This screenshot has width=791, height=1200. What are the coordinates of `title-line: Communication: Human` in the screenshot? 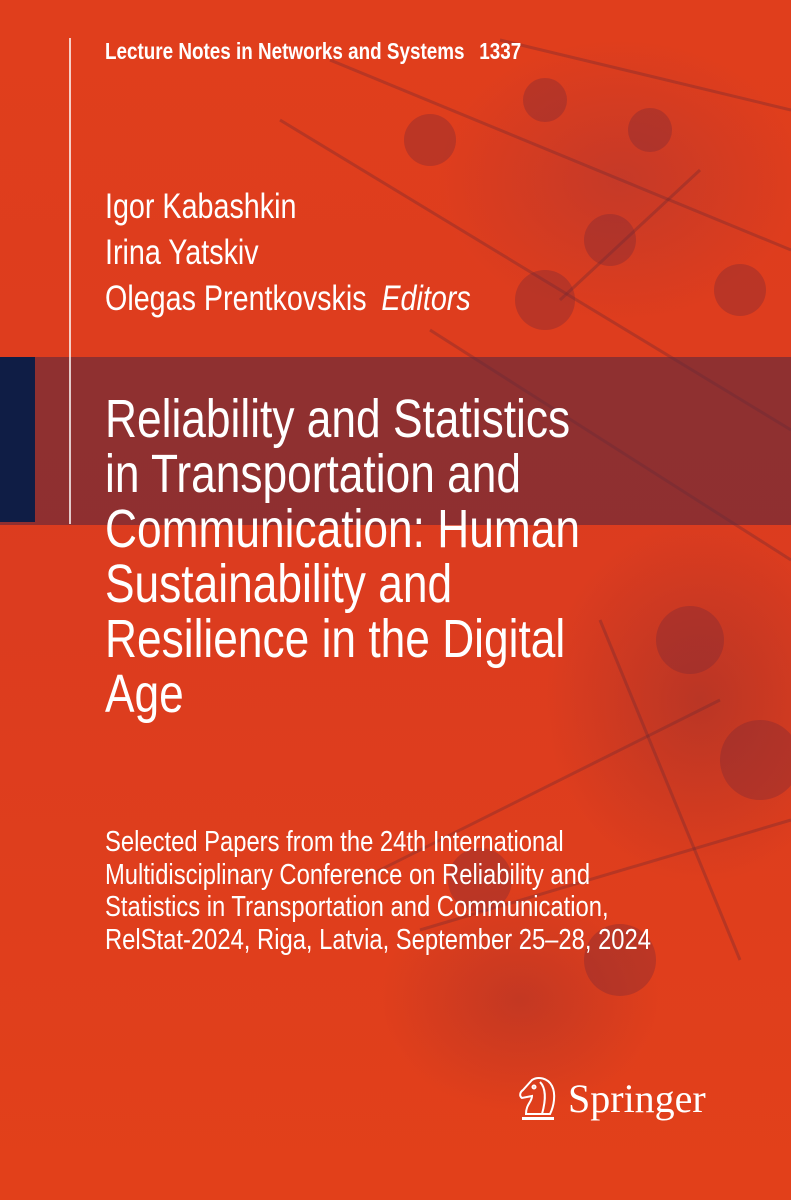 It's located at (342, 529).